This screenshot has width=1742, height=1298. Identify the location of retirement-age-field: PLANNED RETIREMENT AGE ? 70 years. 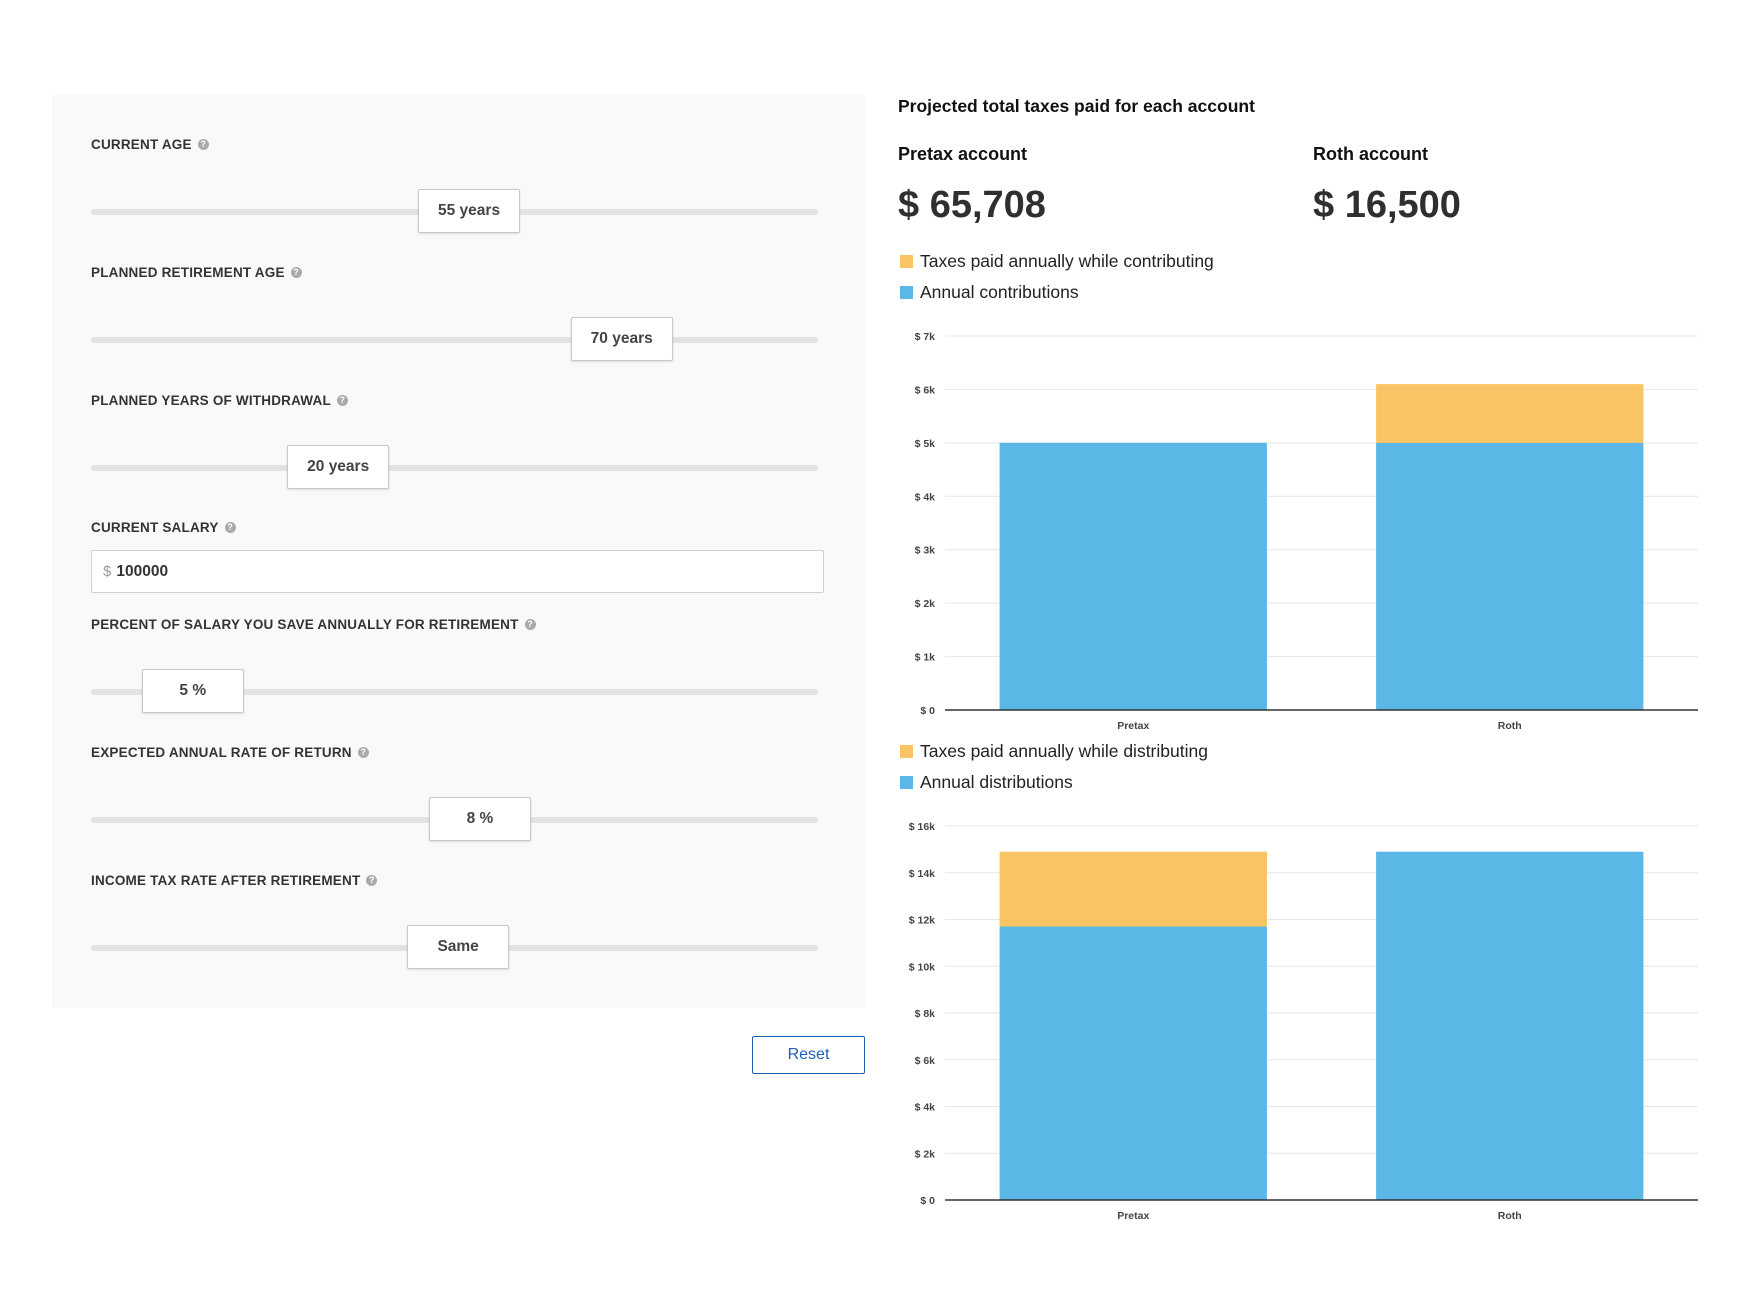
(458, 313).